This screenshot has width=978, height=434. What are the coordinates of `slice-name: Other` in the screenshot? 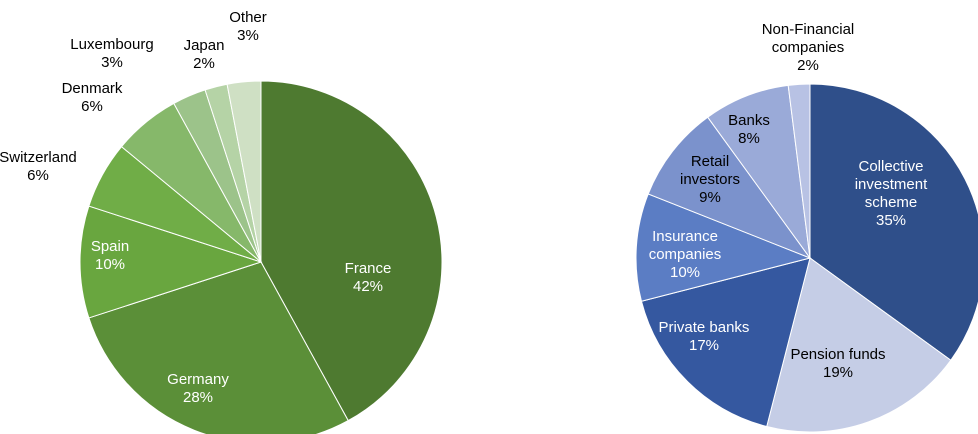 It's located at (248, 17).